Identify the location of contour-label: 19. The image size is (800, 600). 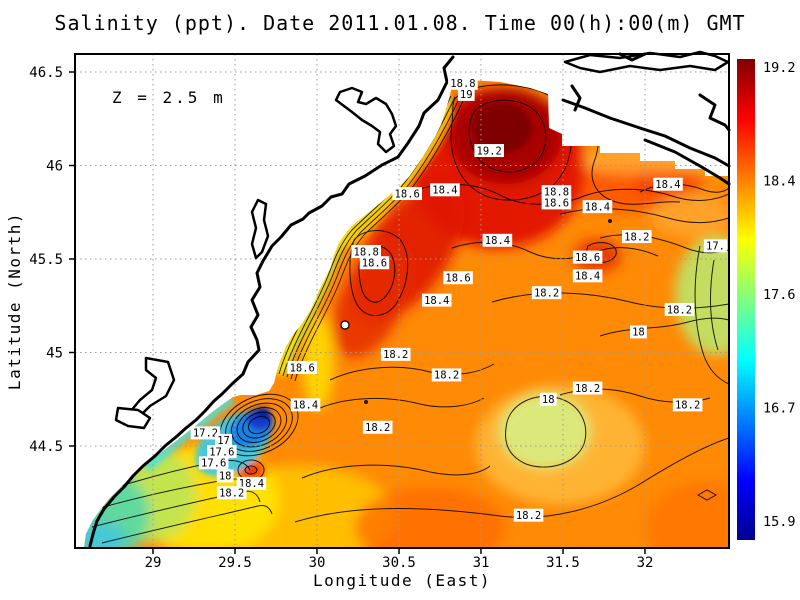
(466, 95).